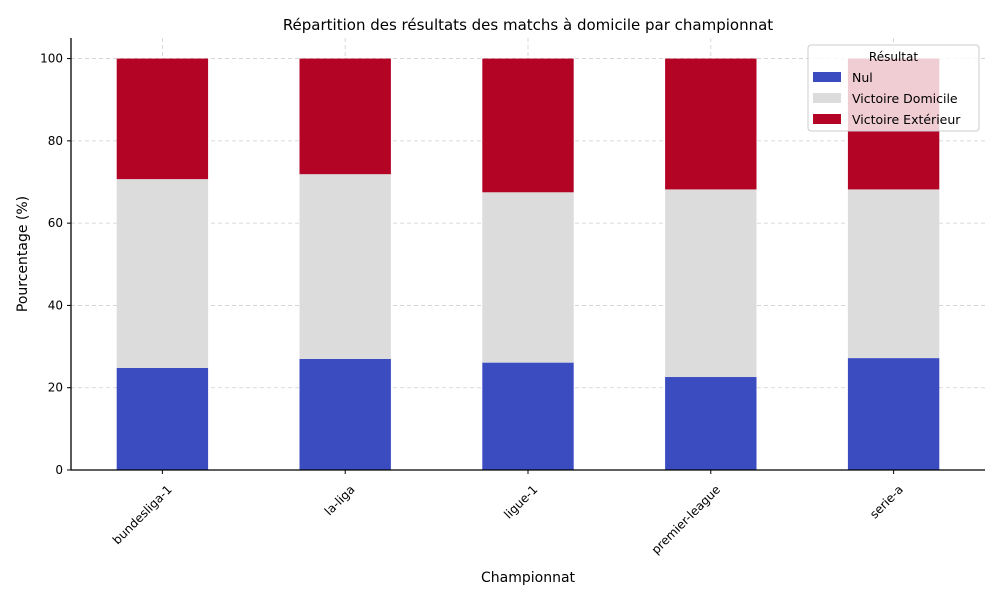 This screenshot has width=1000, height=604. What do you see at coordinates (686, 519) in the screenshot?
I see `x-tick-label: premier-league` at bounding box center [686, 519].